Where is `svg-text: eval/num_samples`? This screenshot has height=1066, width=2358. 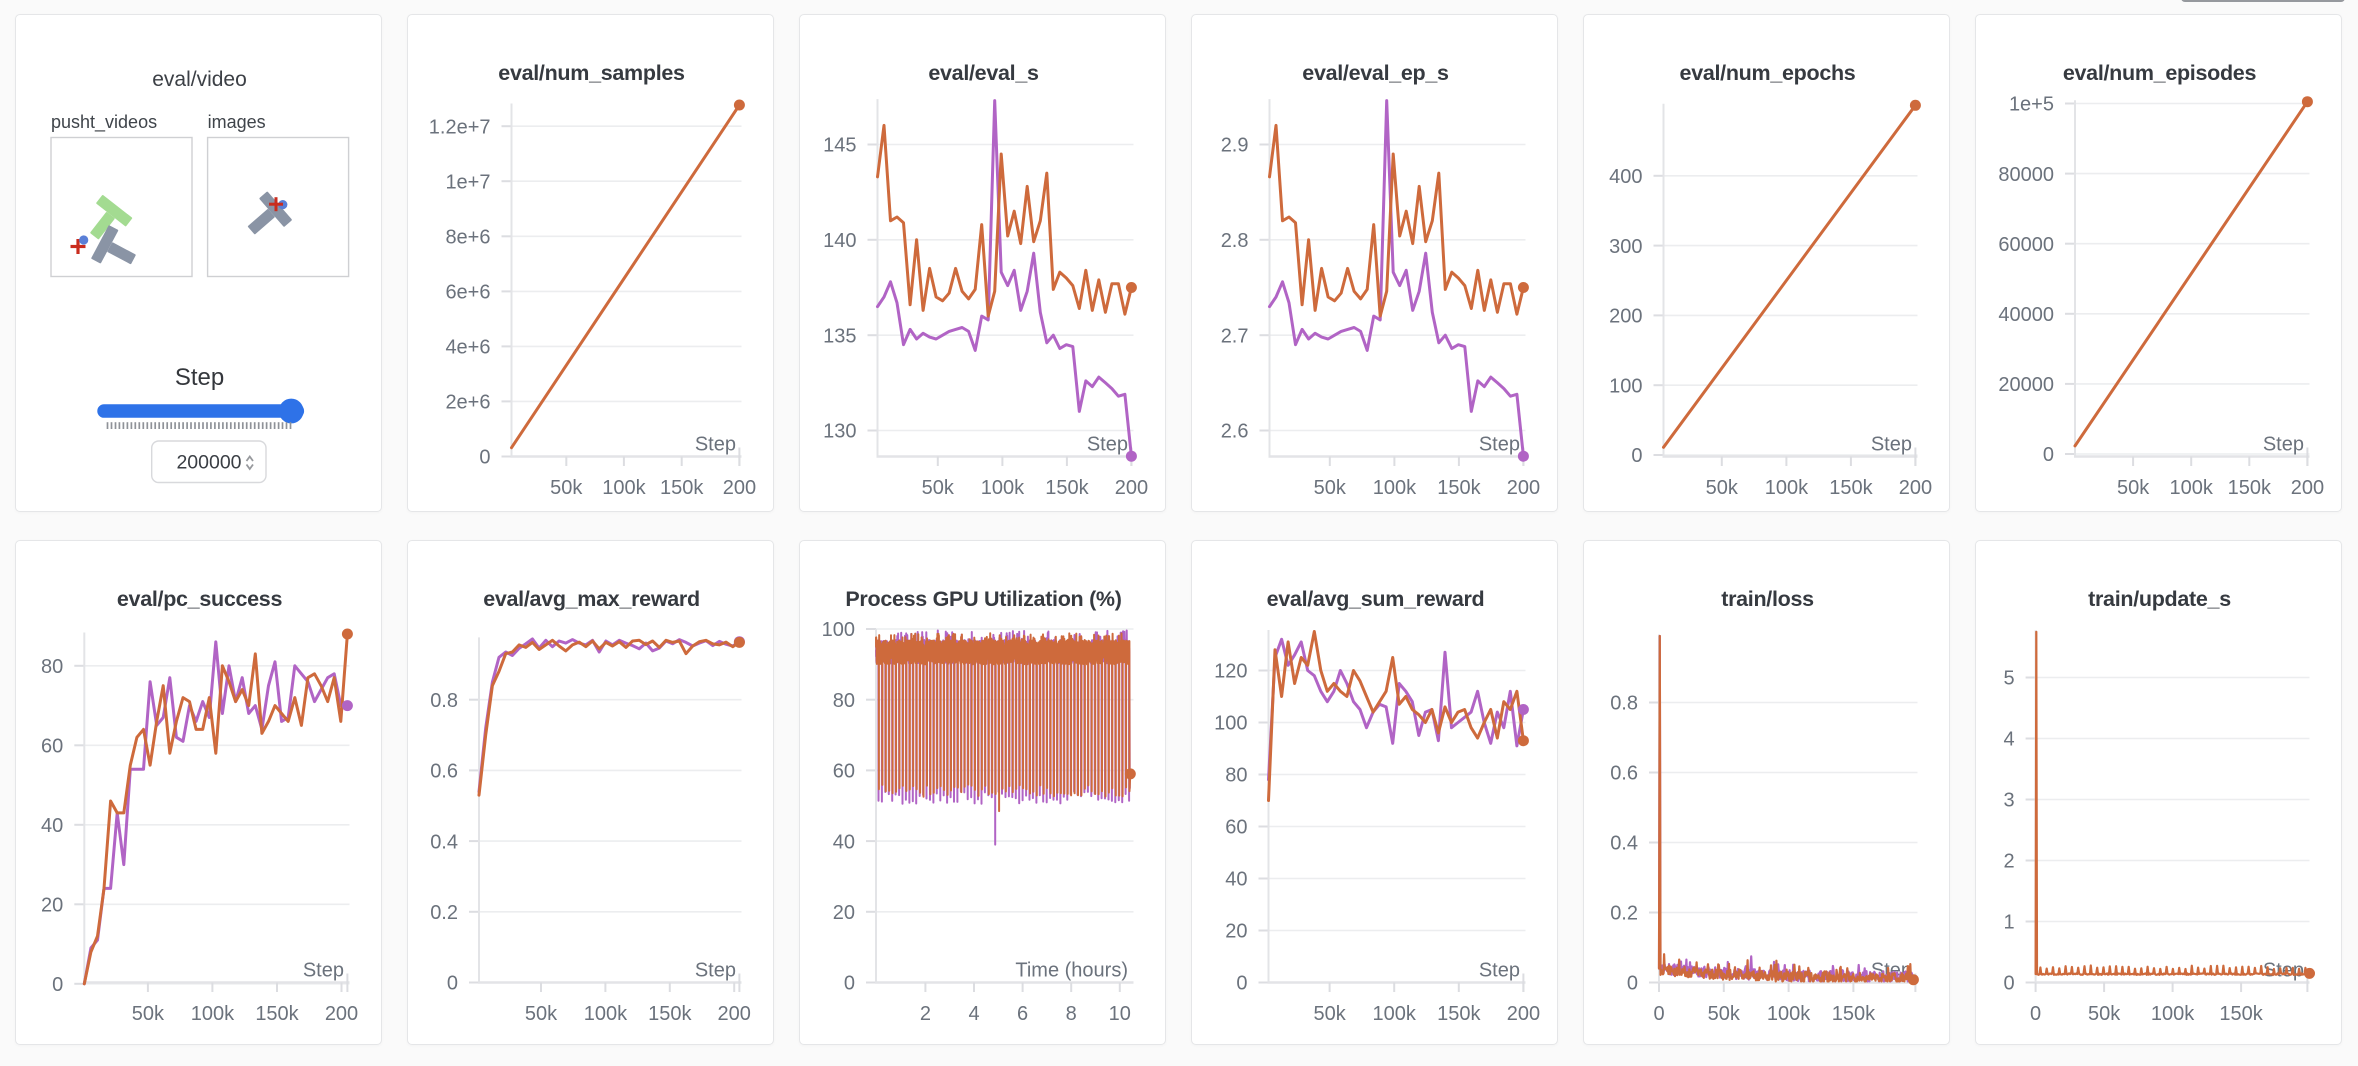 svg-text: eval/num_samples is located at coordinates (591, 73).